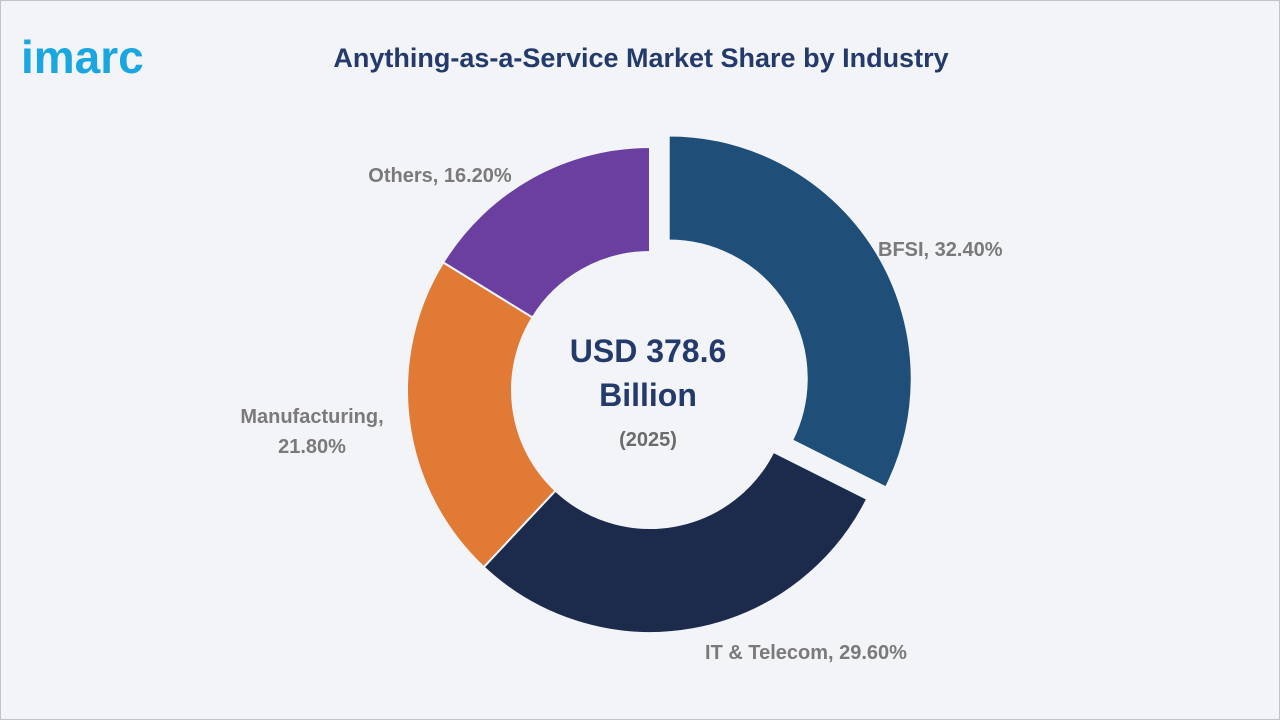 Image resolution: width=1280 pixels, height=720 pixels. I want to click on center-year: (2025), so click(648, 440).